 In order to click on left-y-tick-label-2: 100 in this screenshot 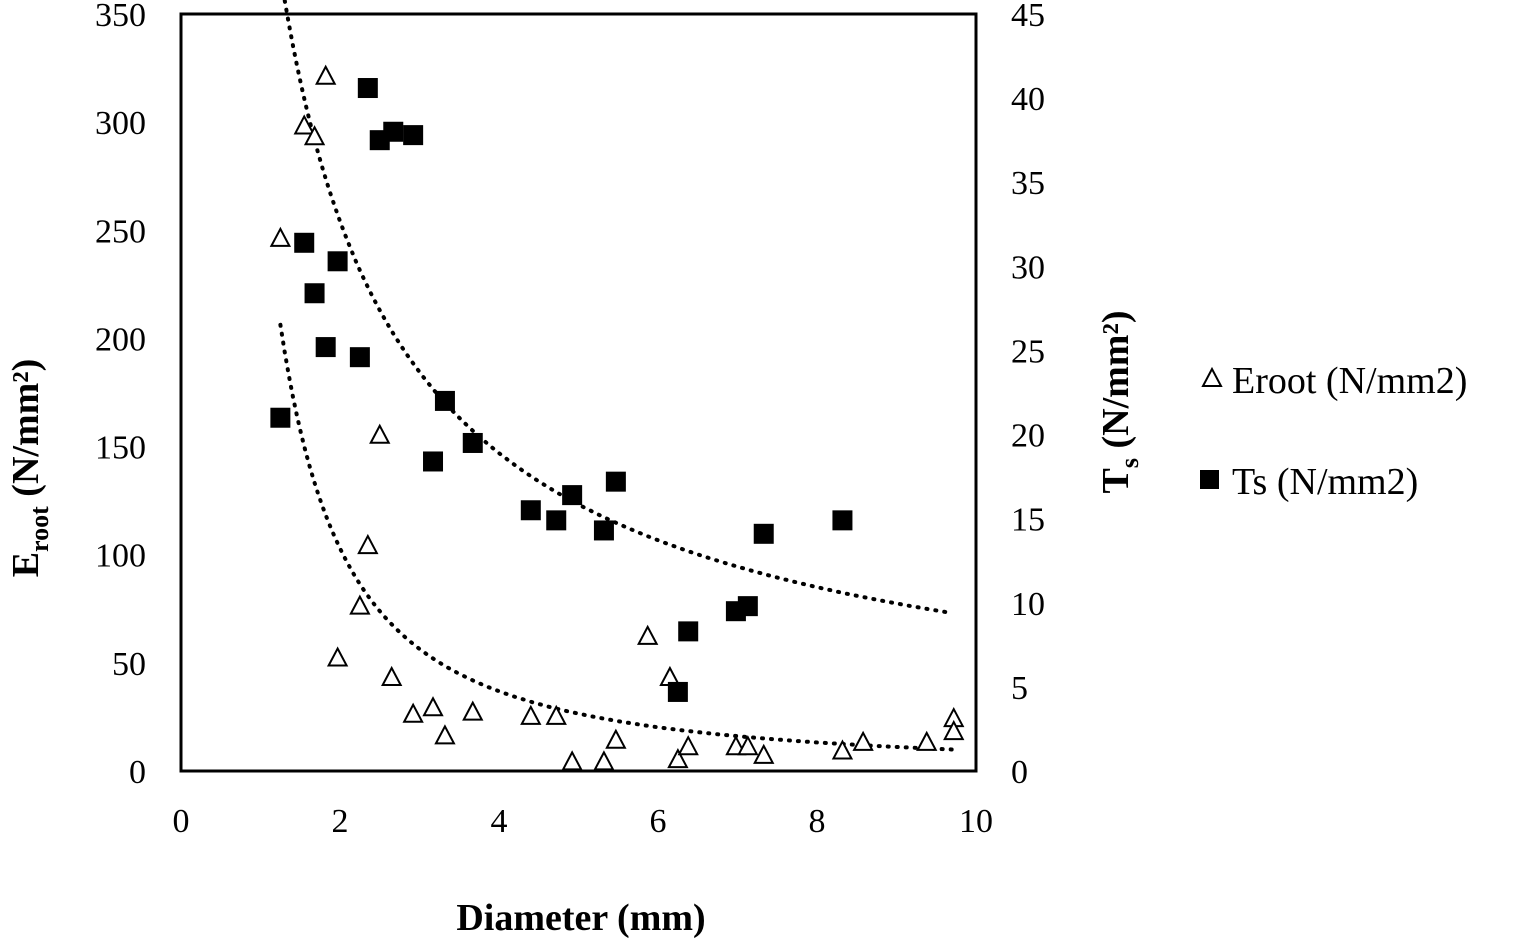, I will do `click(120, 556)`.